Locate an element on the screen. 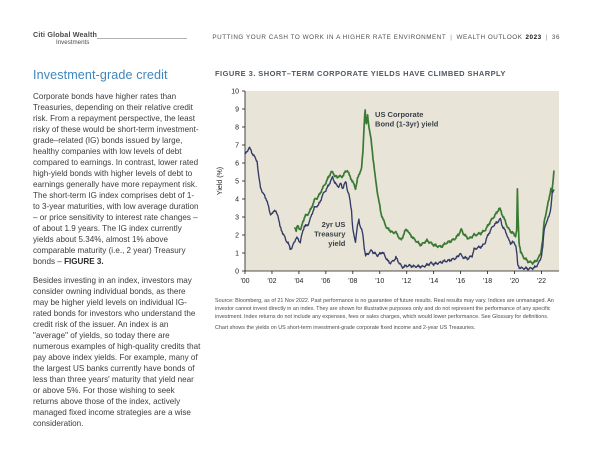 The width and height of the screenshot is (600, 463). svg-text: US Corporate is located at coordinates (399, 114).